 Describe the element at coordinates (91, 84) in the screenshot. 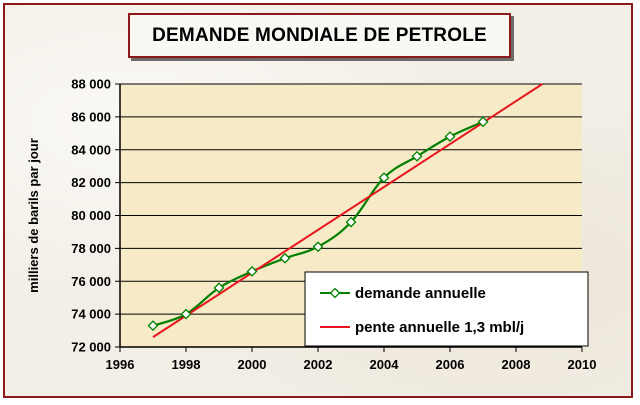

I see `y-tick-label-8: 88 000` at that location.